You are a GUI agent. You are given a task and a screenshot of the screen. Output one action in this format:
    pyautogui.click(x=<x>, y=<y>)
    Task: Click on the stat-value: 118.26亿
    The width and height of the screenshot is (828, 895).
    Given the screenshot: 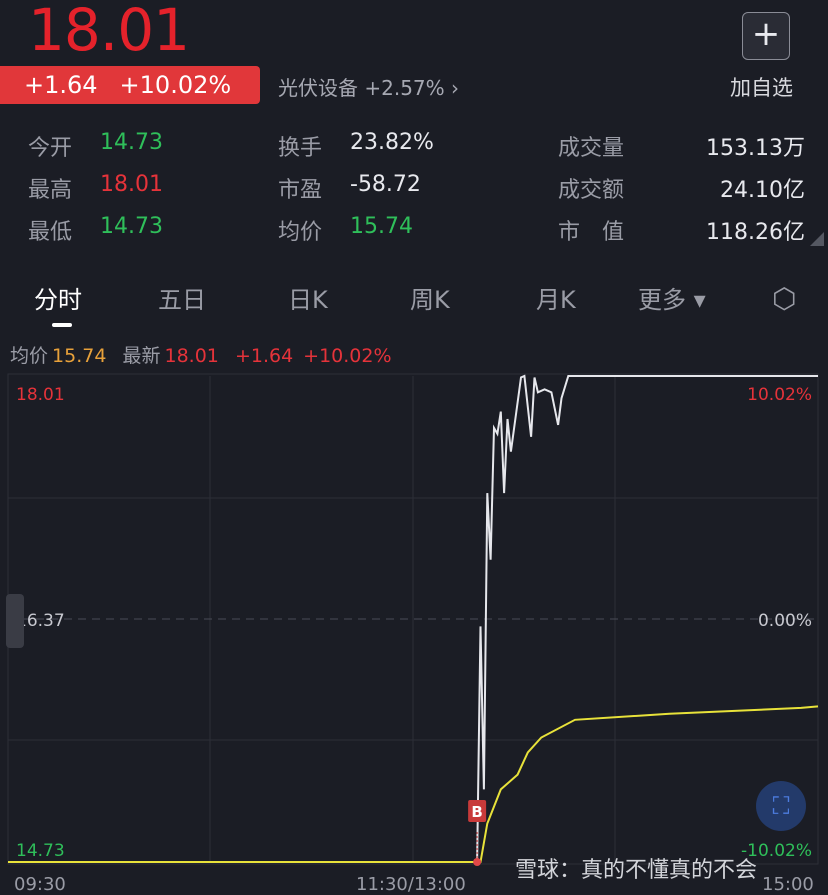 What is the action you would take?
    pyautogui.click(x=755, y=232)
    